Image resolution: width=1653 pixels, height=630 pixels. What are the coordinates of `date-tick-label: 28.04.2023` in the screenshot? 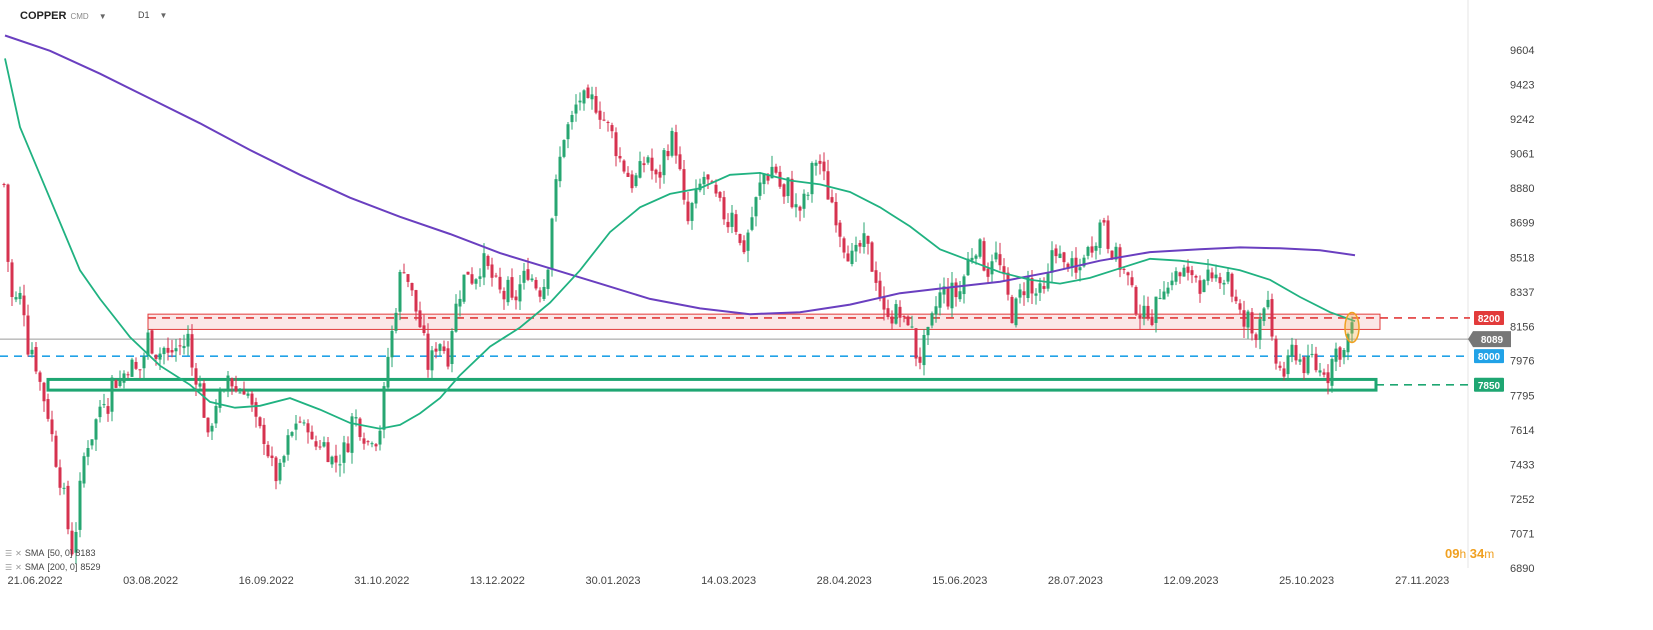 It's located at (844, 581).